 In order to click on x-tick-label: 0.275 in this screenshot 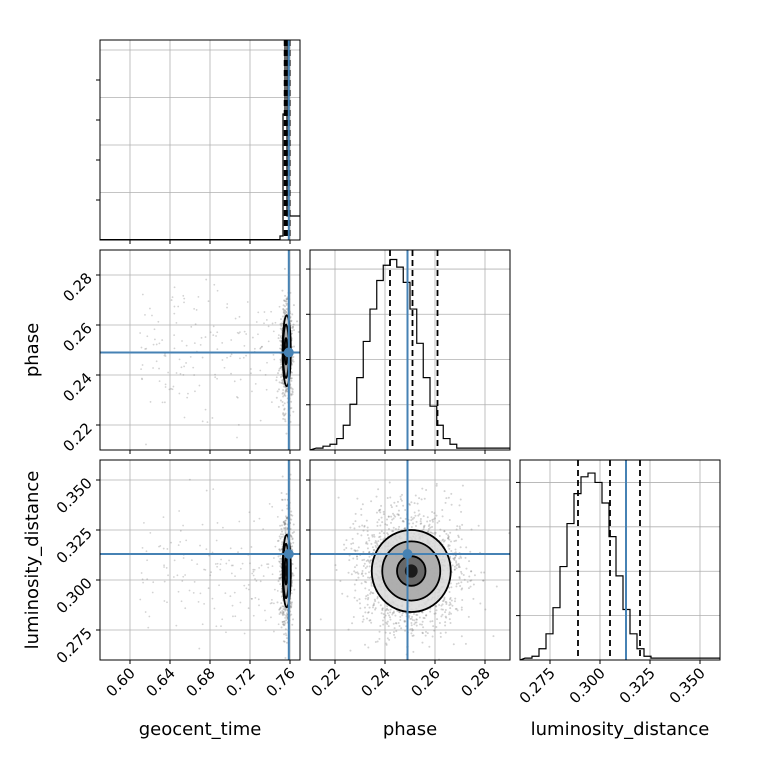, I will do `click(537, 685)`.